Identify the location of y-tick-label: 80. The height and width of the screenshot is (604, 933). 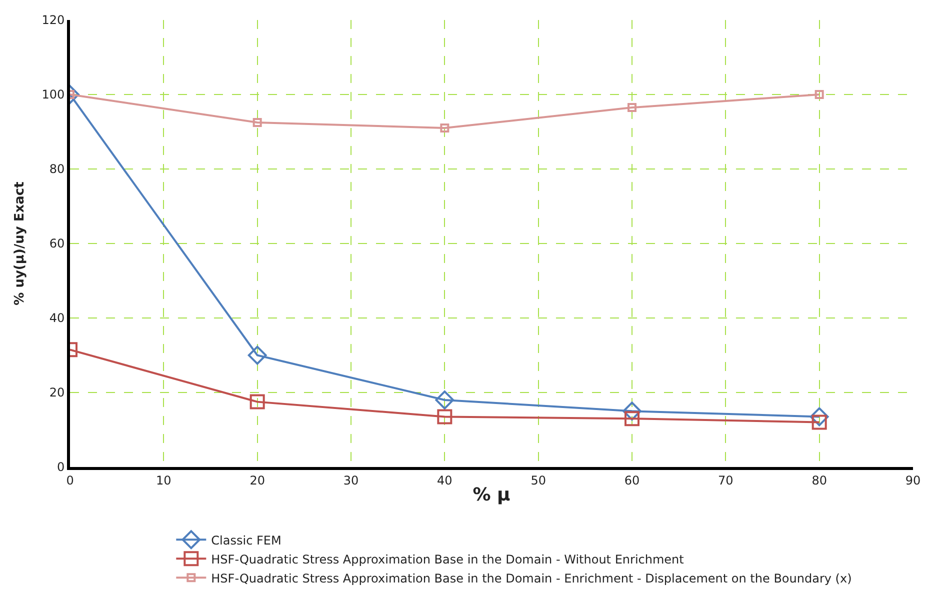
(57, 169).